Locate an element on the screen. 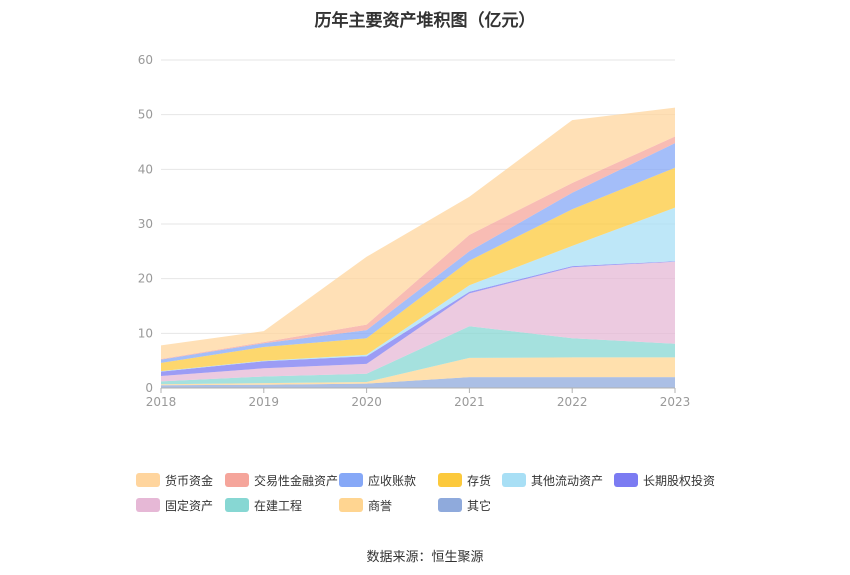 The height and width of the screenshot is (575, 850). area-其它 is located at coordinates (418, 382).